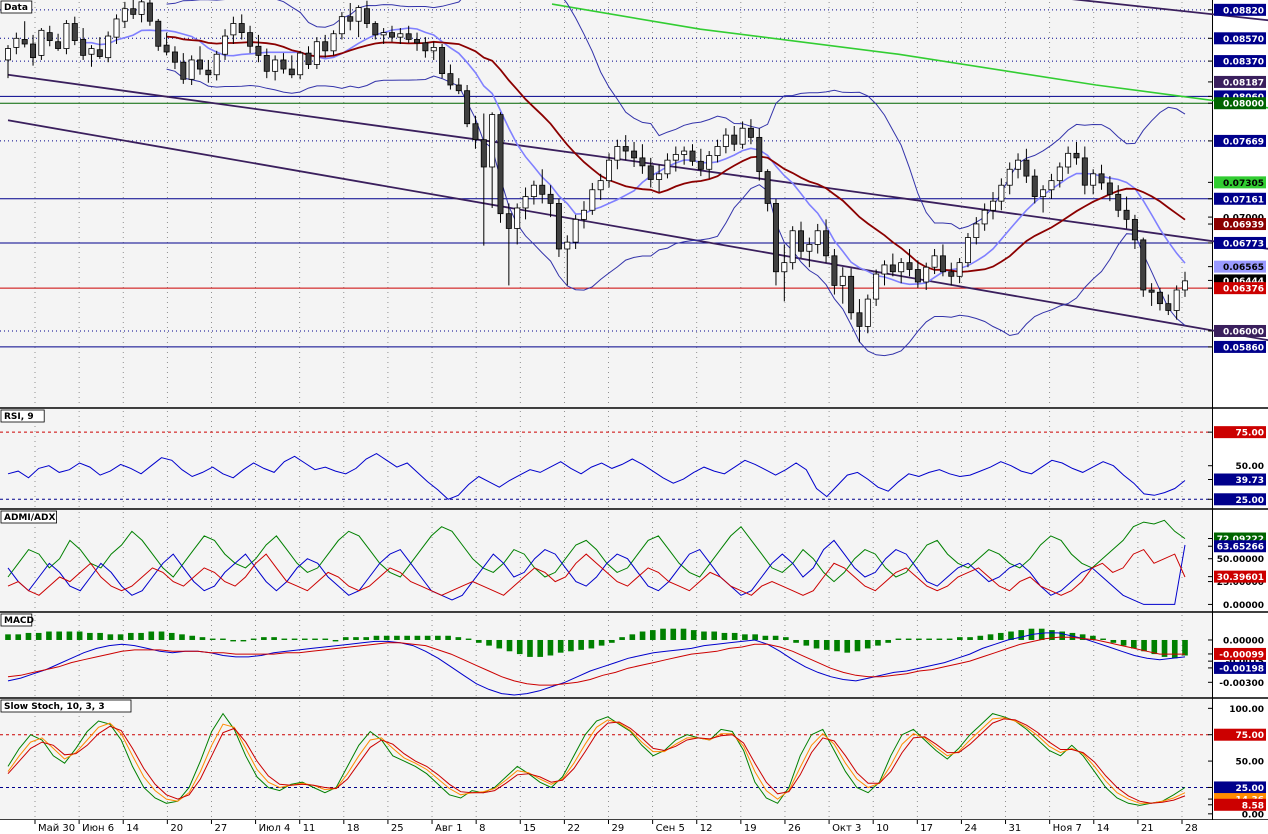  Describe the element at coordinates (573, 828) in the screenshot. I see `x-axis-label: 22` at that location.